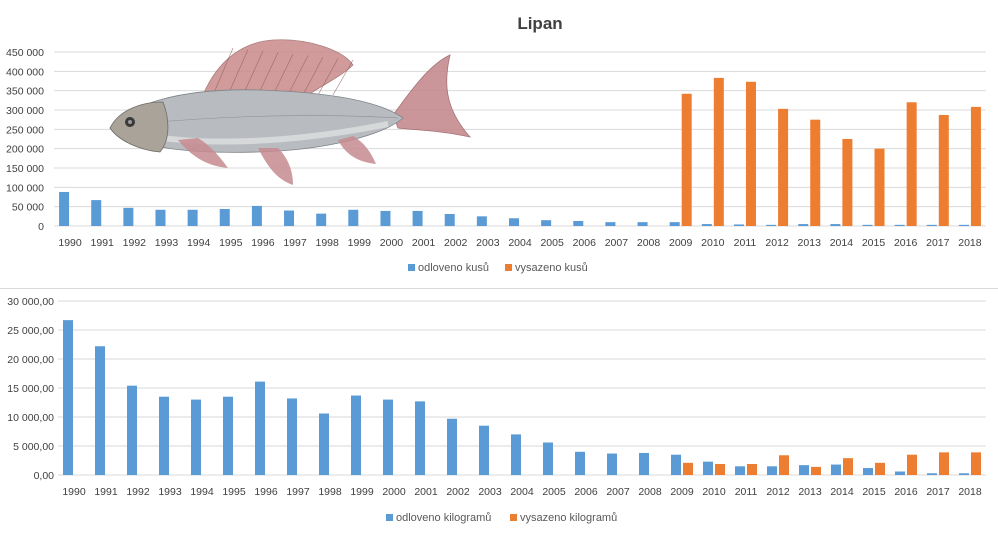  I want to click on x-tick-label: 1997, so click(295, 243).